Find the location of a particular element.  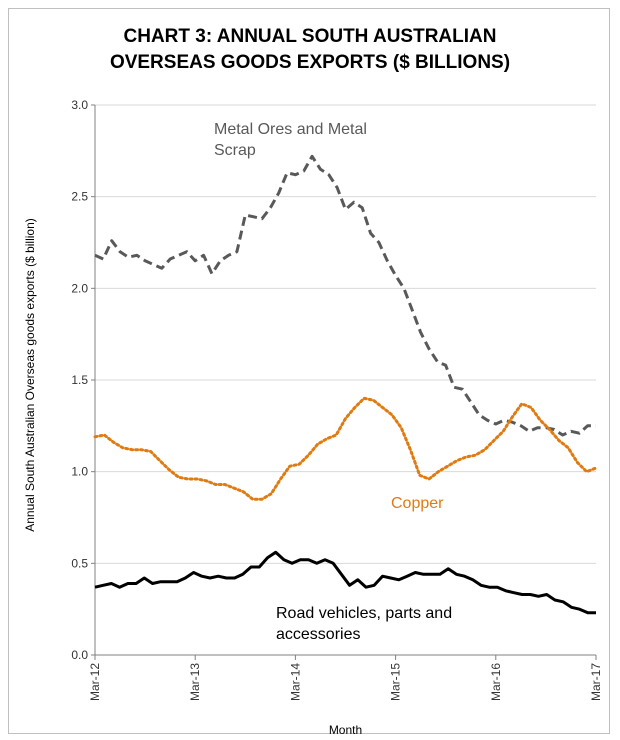

series-label-3: Road vehicles, parts and accessories is located at coordinates (364, 624).